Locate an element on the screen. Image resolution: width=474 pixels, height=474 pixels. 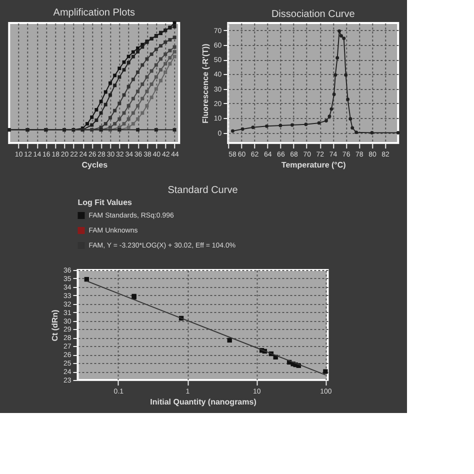
legend-title: Log Fit Values is located at coordinates (105, 202).